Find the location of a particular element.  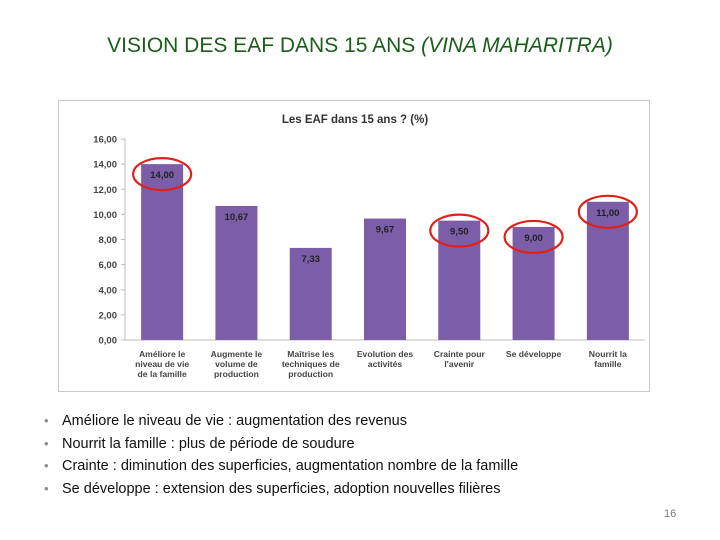

x-tick-label: l'avenir is located at coordinates (459, 364).